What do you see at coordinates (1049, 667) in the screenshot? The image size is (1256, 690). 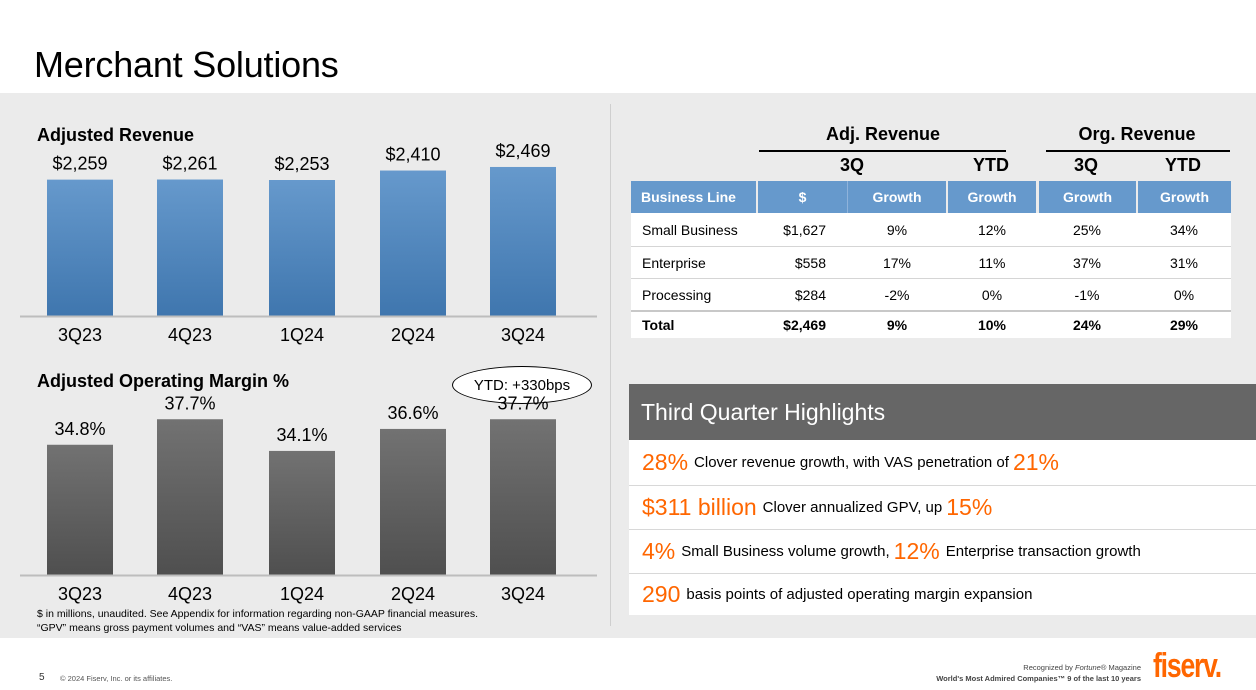 I see `recognition-prefix: Recognized by` at bounding box center [1049, 667].